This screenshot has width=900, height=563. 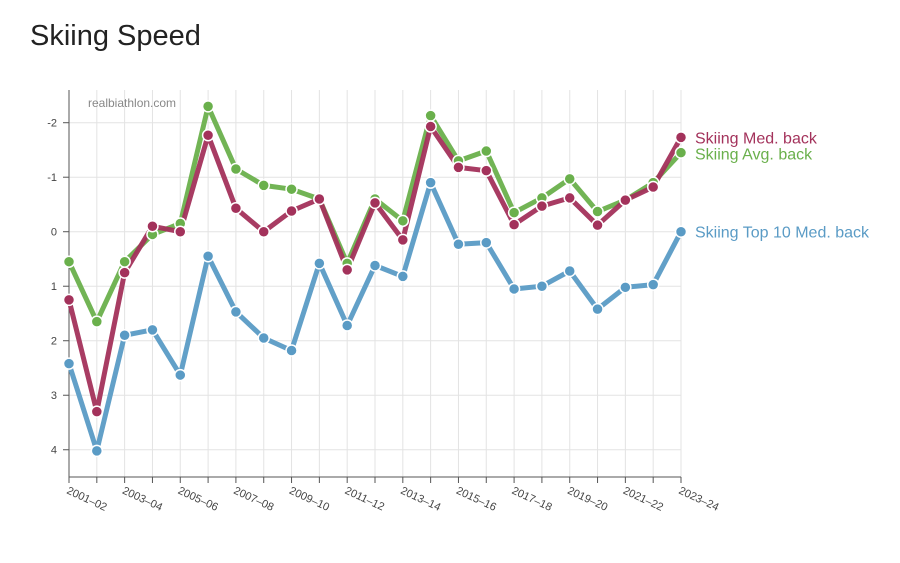 What do you see at coordinates (532, 499) in the screenshot?
I see `x-tick-label: 2017–18` at bounding box center [532, 499].